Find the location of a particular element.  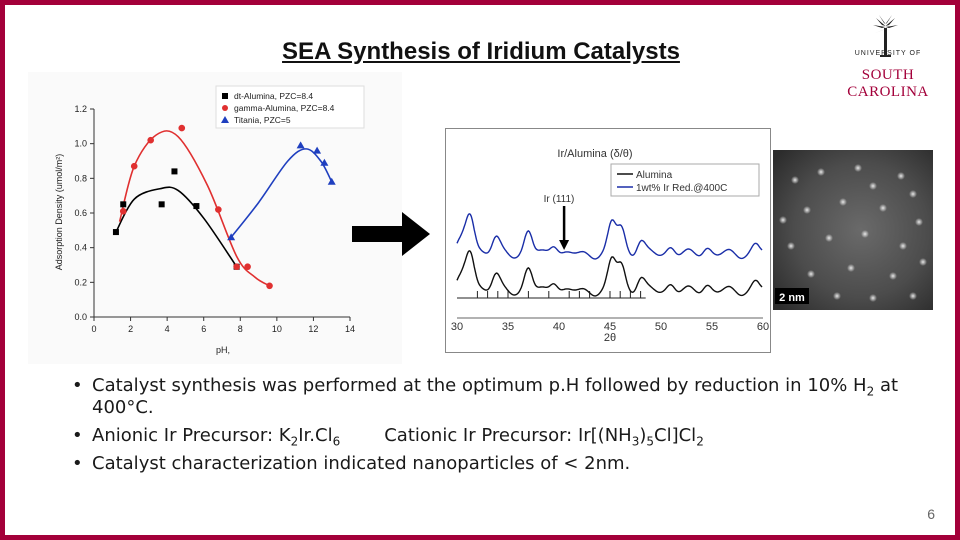

y-tick-label: 0.4 is located at coordinates (80, 248).